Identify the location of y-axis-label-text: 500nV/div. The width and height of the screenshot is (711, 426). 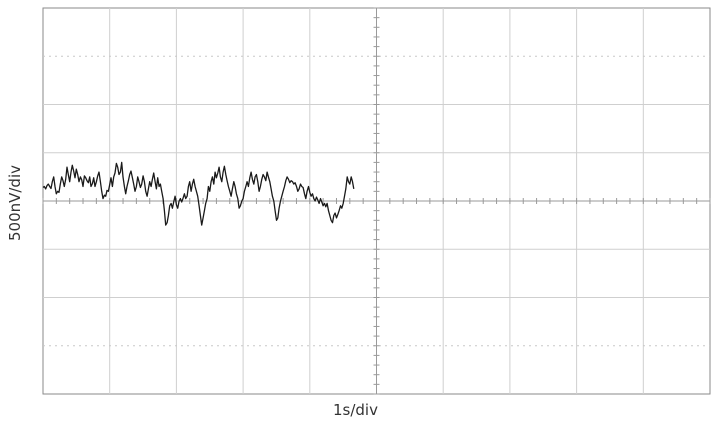
(15, 203).